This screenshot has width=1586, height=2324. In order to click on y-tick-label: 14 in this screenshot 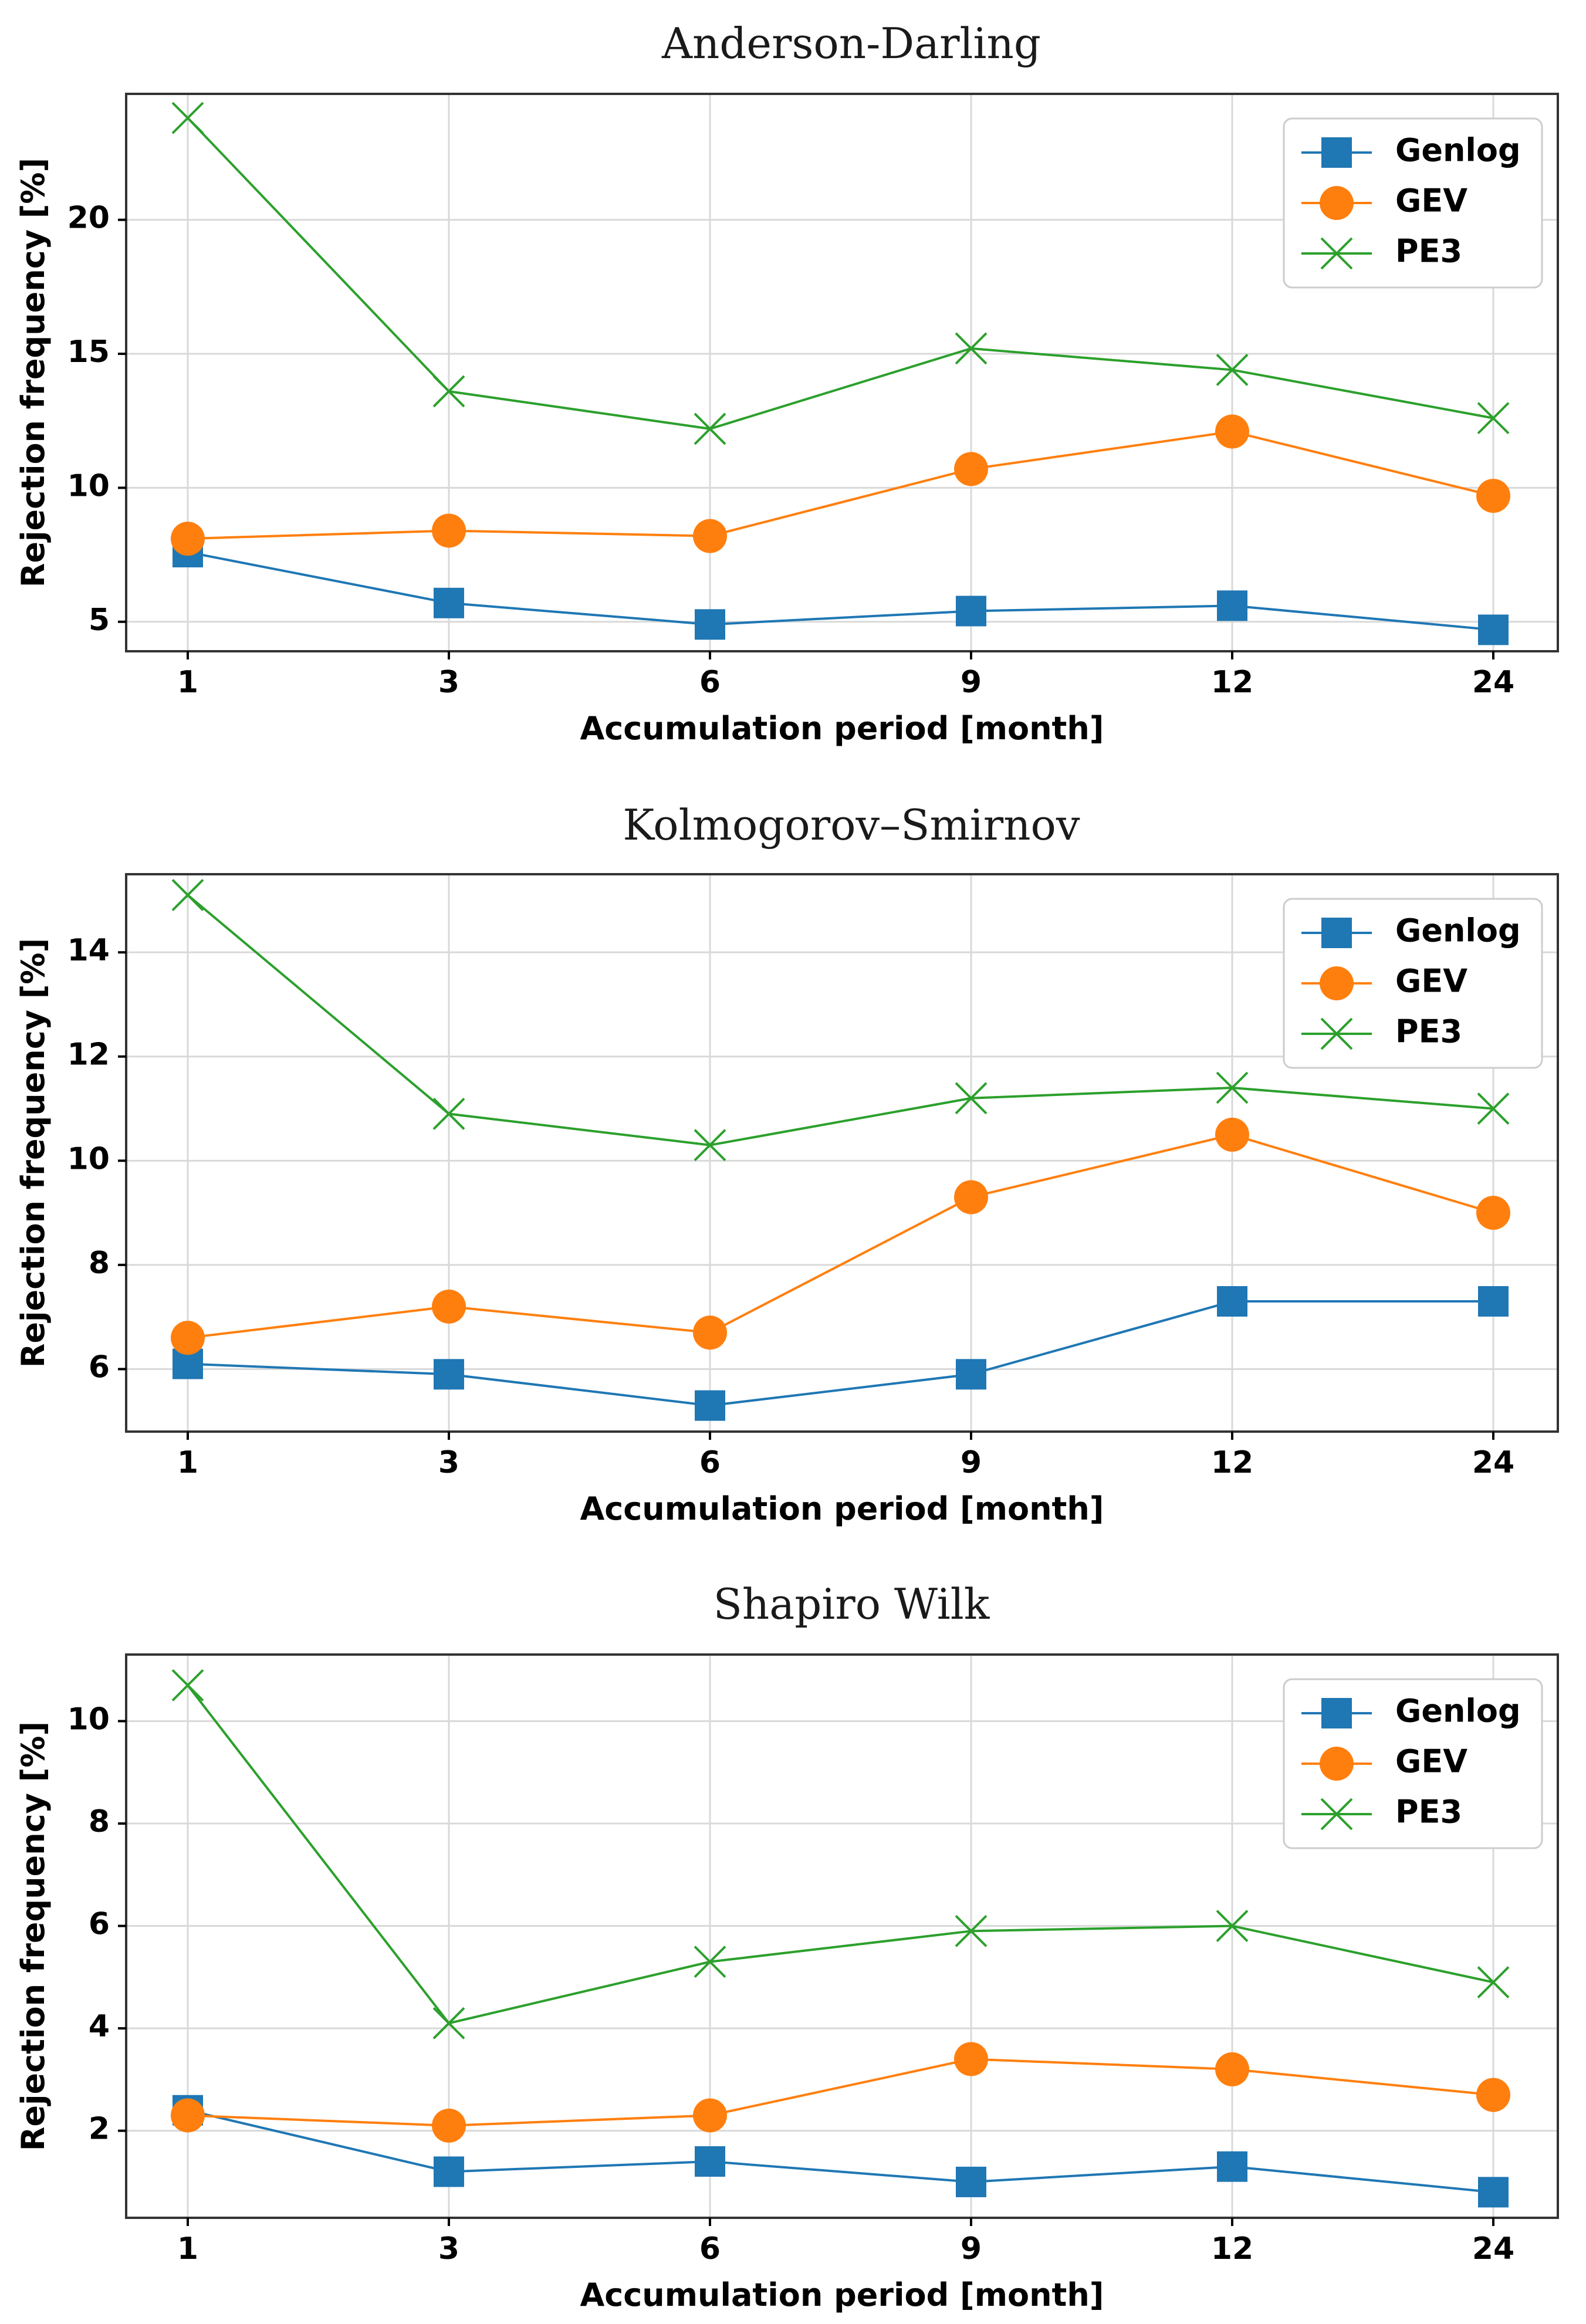, I will do `click(89, 950)`.